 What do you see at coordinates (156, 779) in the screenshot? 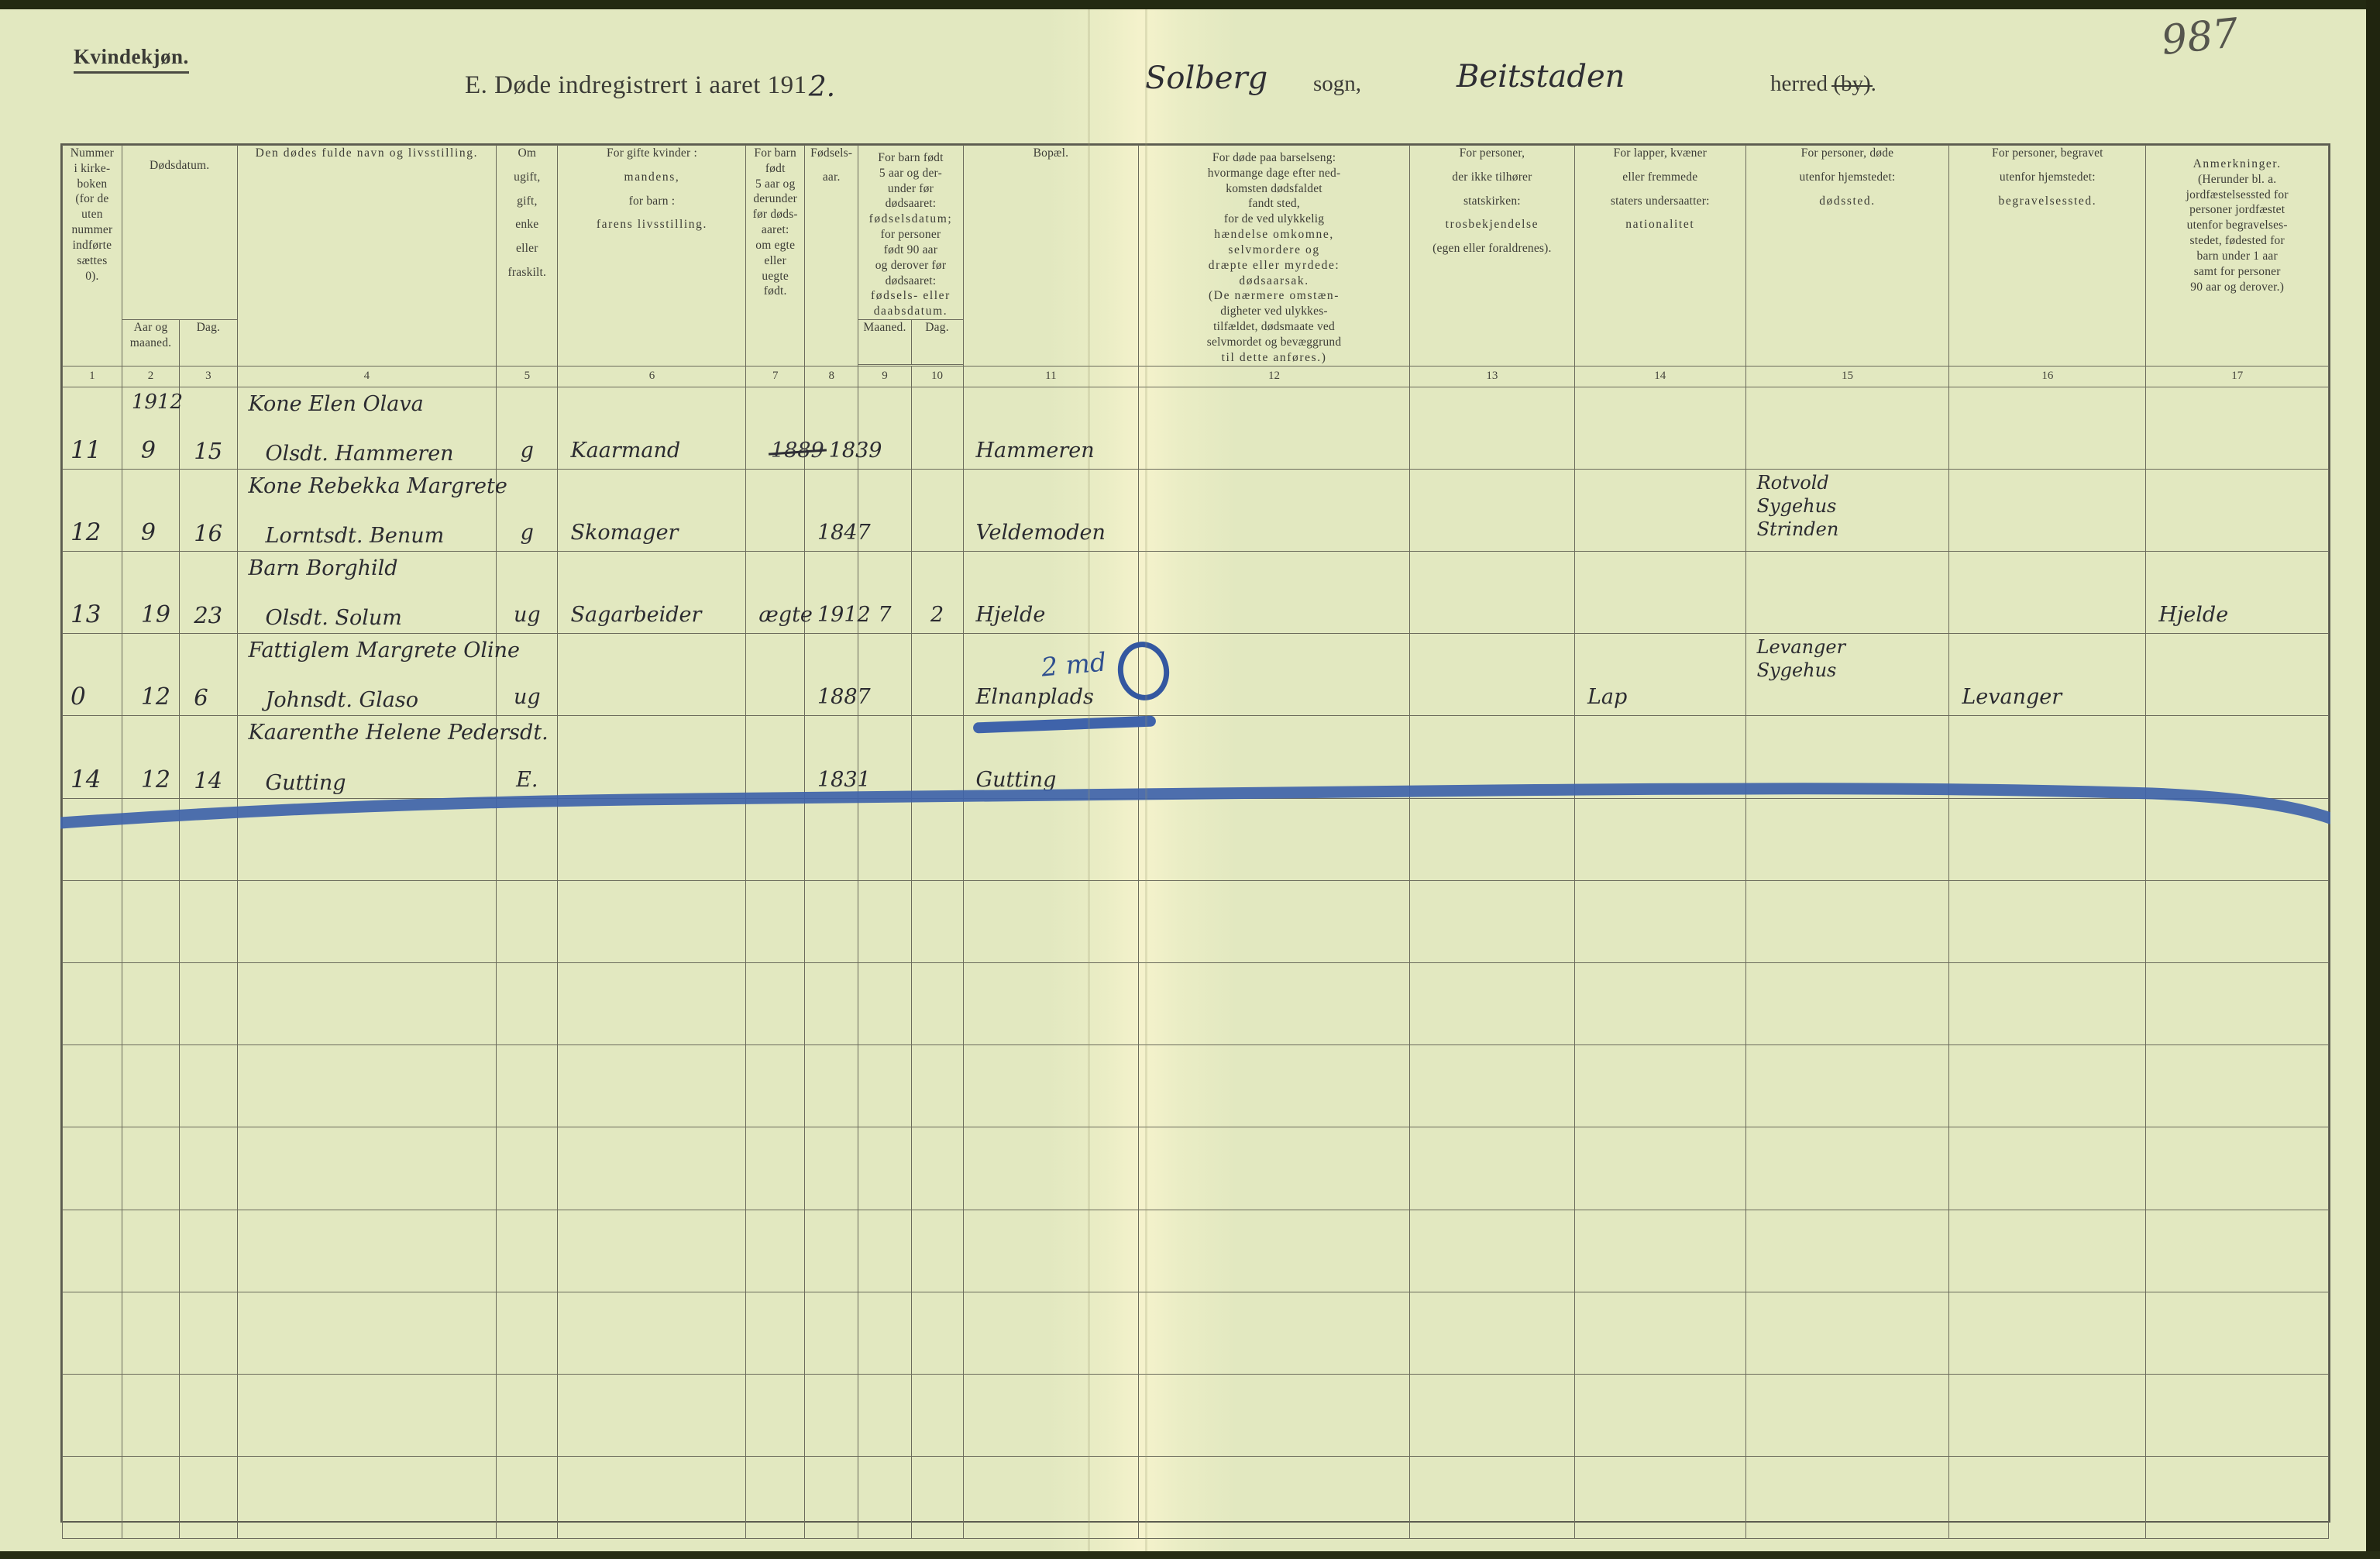
I see `value-death-month: 12` at bounding box center [156, 779].